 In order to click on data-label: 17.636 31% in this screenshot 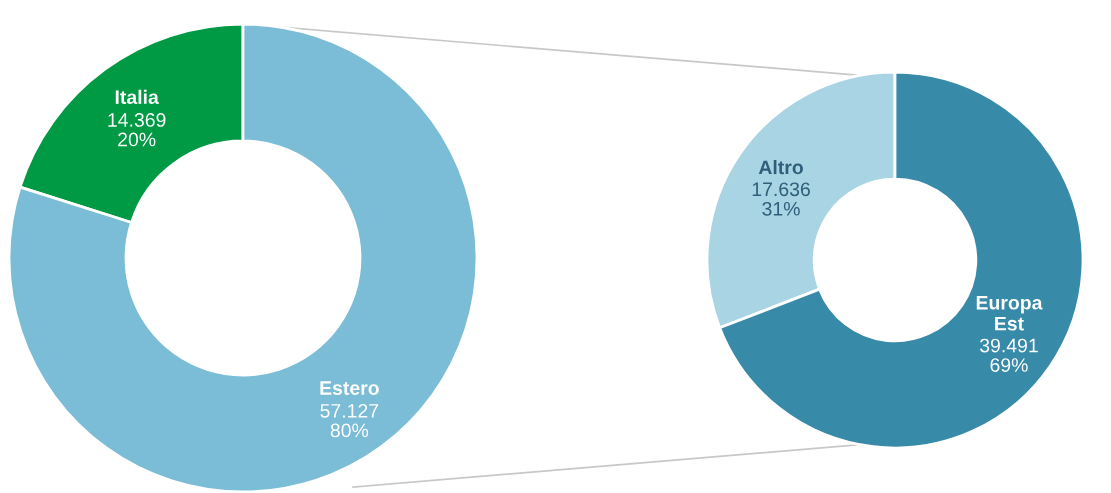, I will do `click(781, 199)`.